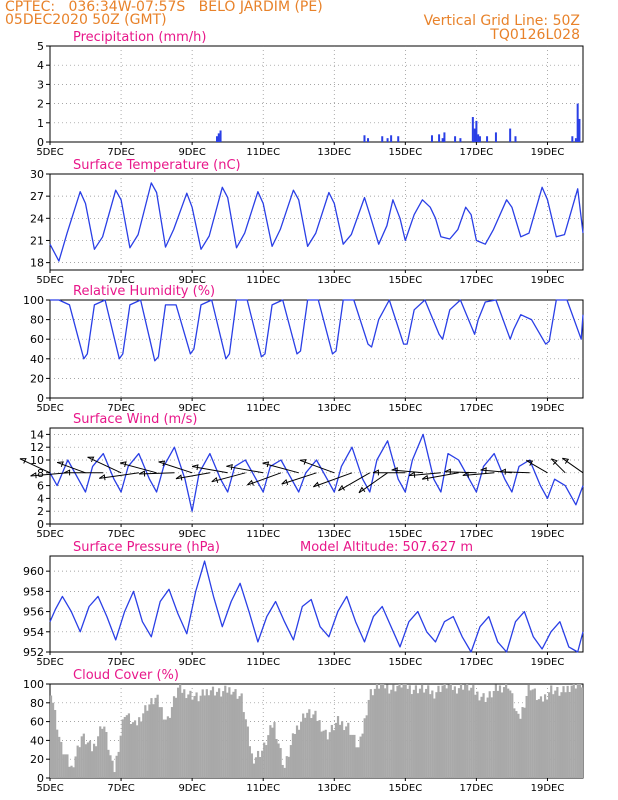  I want to click on xtick-label-wind: 15DEC, so click(405, 534).